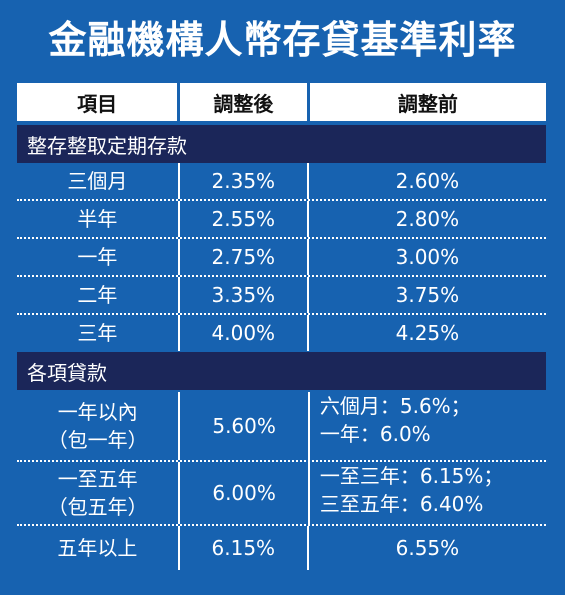 The height and width of the screenshot is (595, 565). I want to click on row-item: 三年, so click(97, 333).